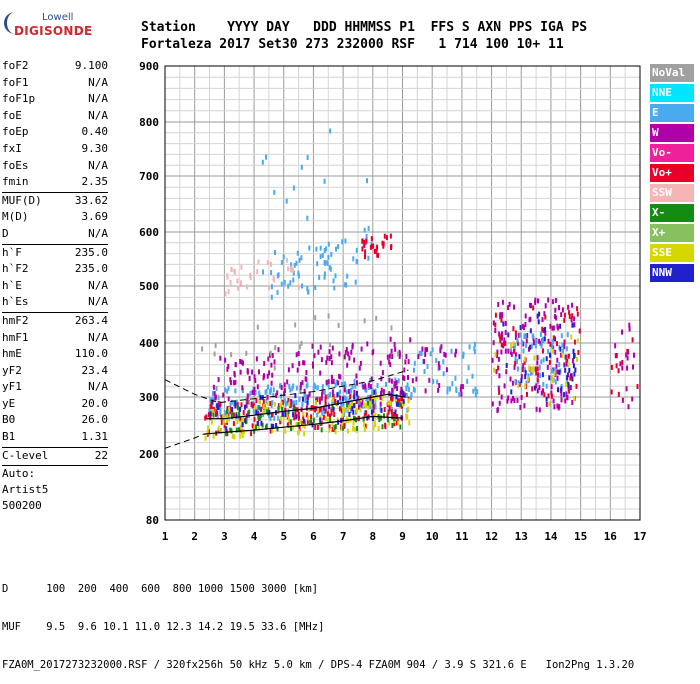  Describe the element at coordinates (9, 420) in the screenshot. I see `param-label: B0` at that location.